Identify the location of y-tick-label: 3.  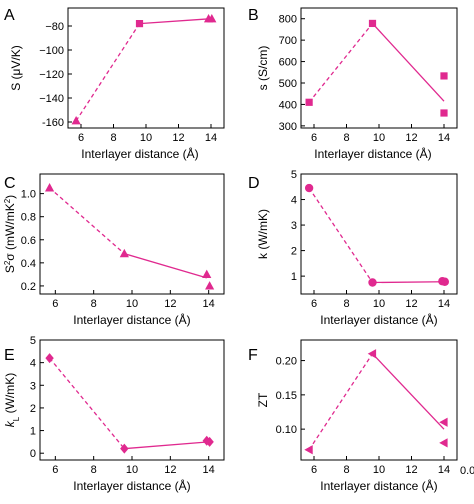
(33, 386).